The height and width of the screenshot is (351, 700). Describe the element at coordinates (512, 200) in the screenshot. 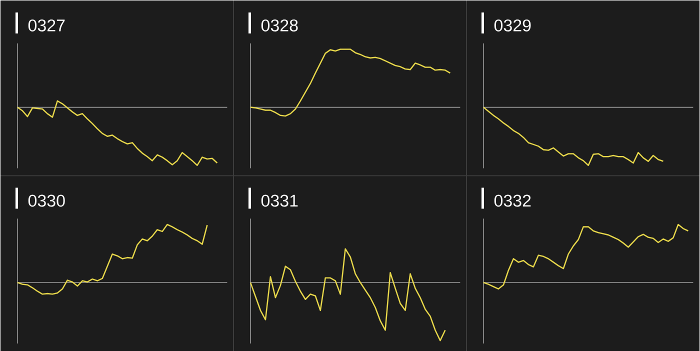

I see `chart-title: 0332` at that location.